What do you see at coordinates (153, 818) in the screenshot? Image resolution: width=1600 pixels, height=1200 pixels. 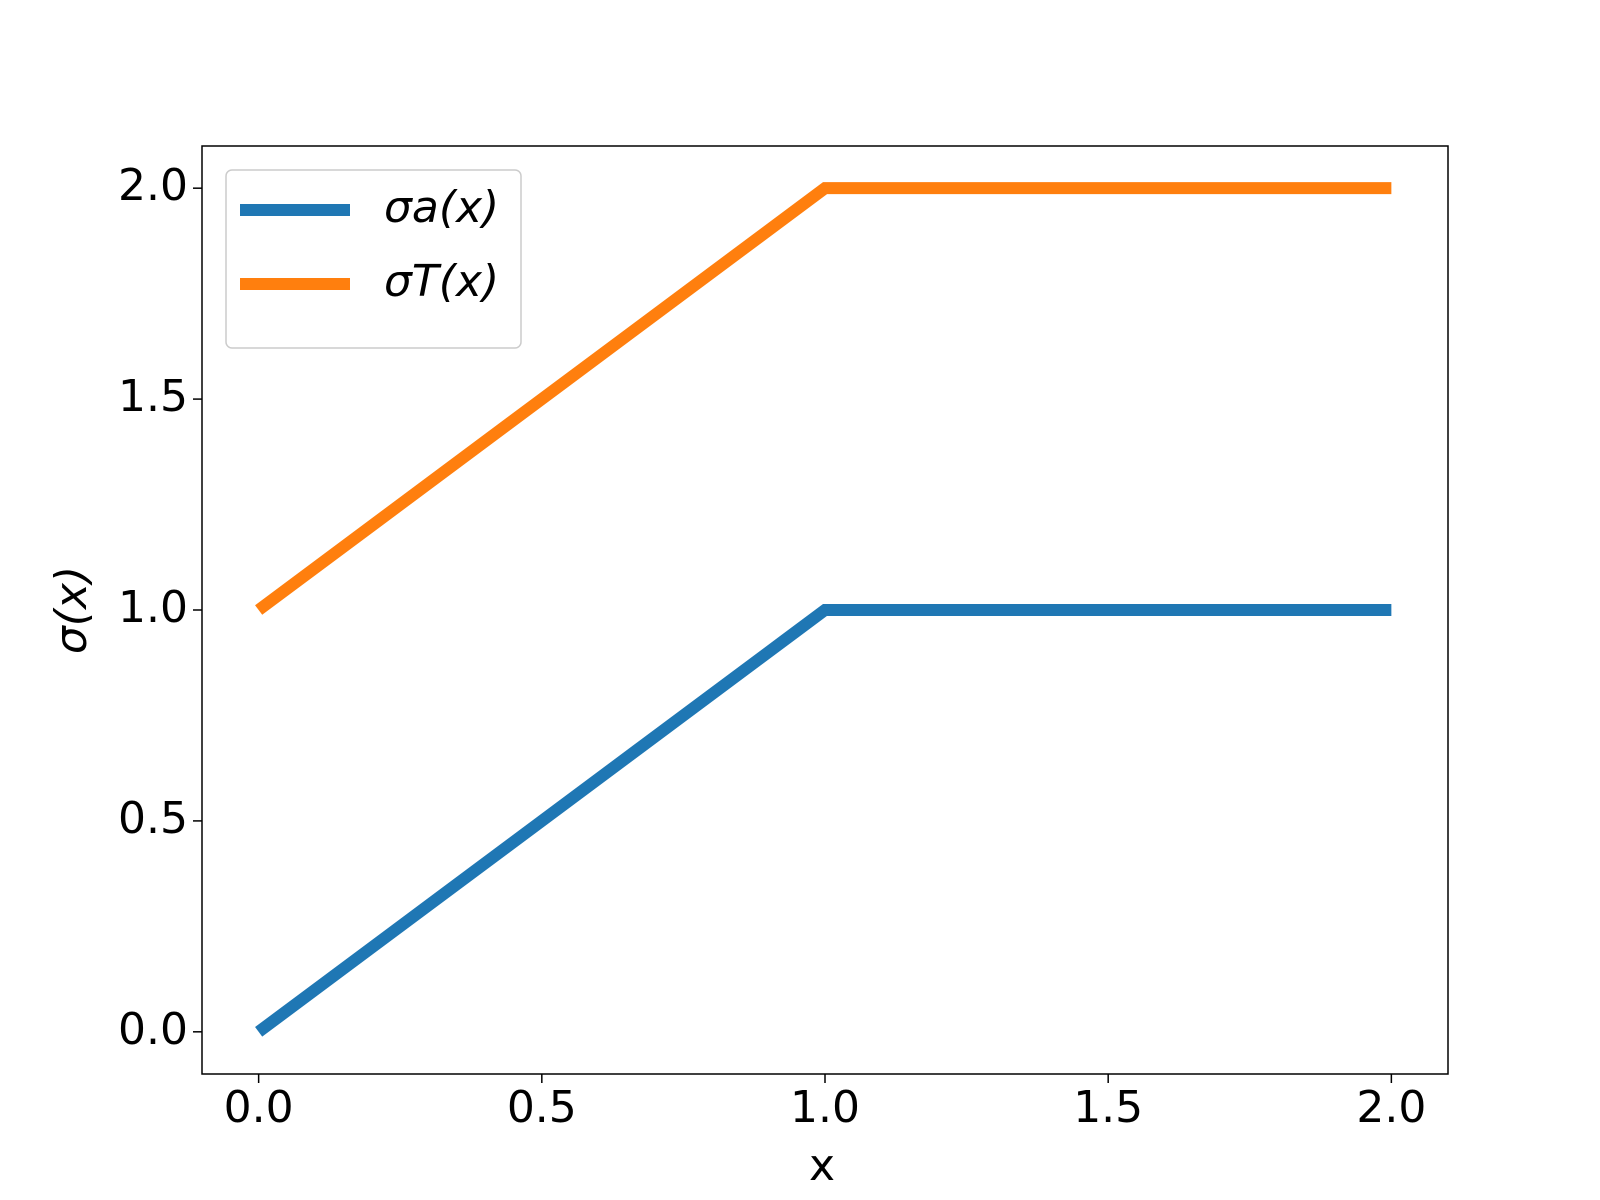 I see `y-tick-label: 0.5` at bounding box center [153, 818].